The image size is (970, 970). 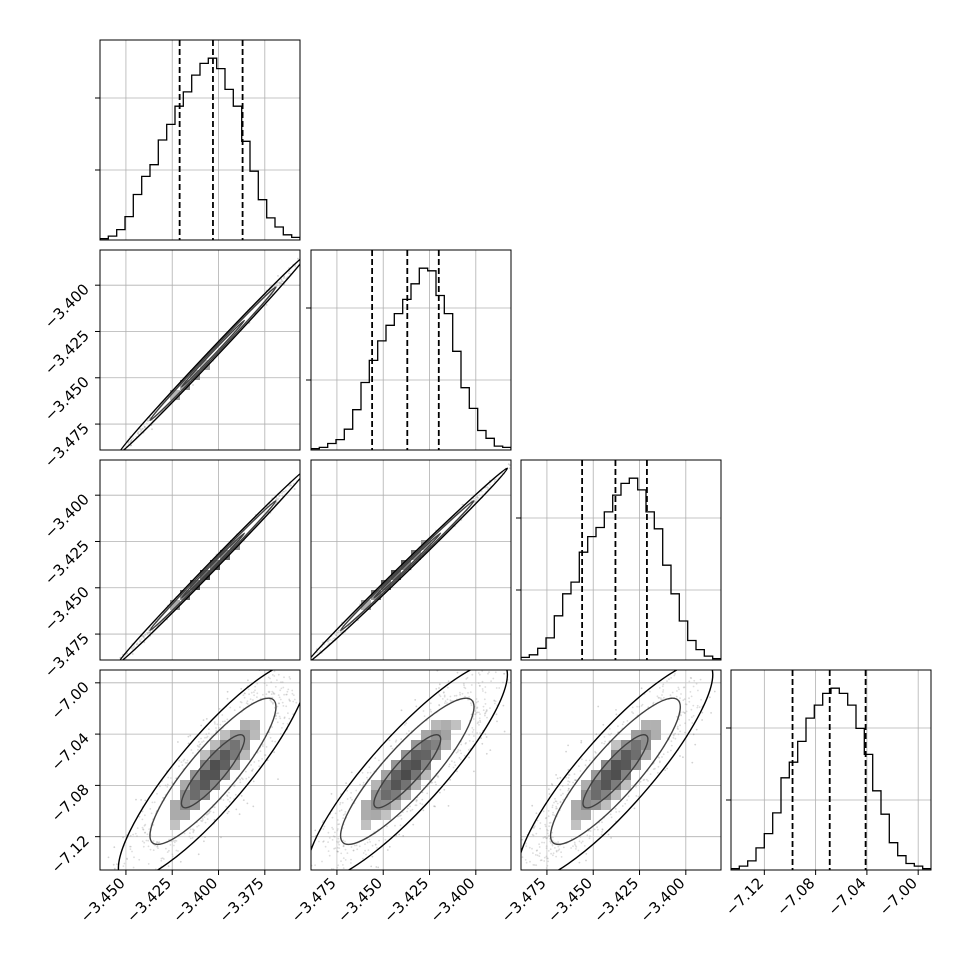 What do you see at coordinates (616, 900) in the screenshot?
I see `x-tick-label-2-2: −3.425` at bounding box center [616, 900].